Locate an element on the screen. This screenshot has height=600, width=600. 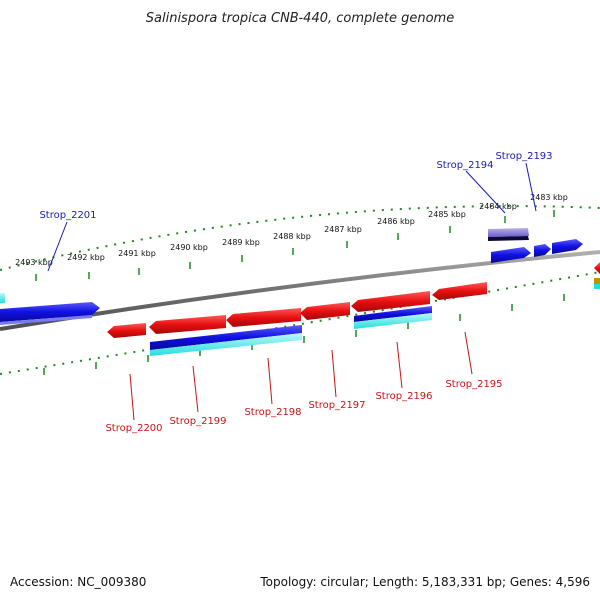
gene-label-strop-2198: Strop_2198 is located at coordinates (272, 412).